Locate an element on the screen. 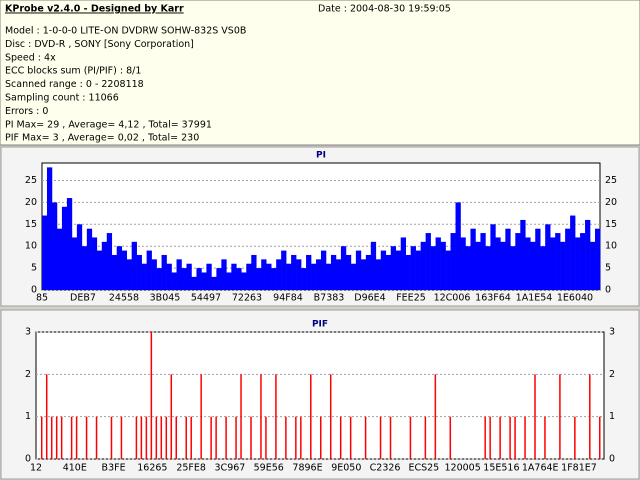 This screenshot has height=480, width=640. x-tick-label: D96E4 is located at coordinates (369, 298).